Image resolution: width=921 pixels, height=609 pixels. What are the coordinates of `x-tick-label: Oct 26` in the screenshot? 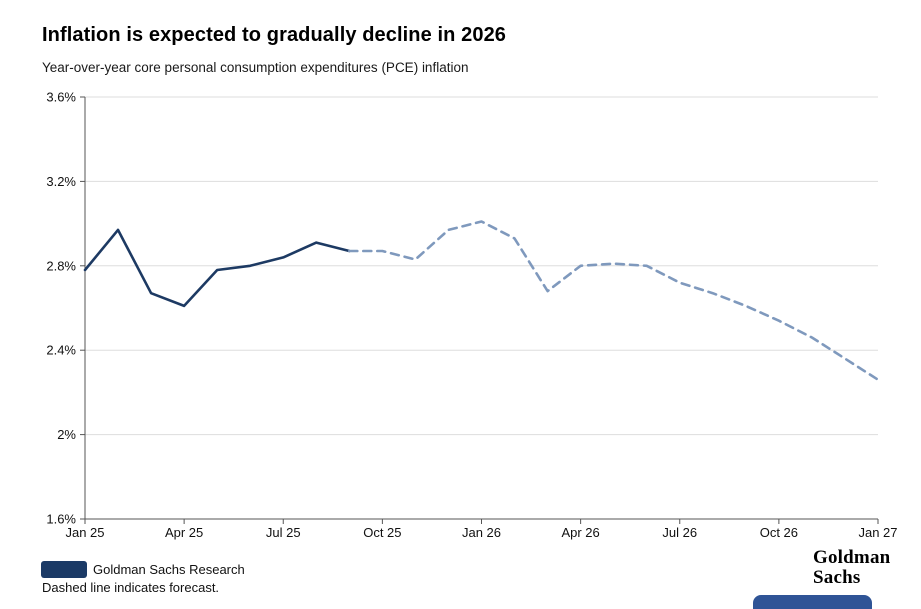 It's located at (779, 532).